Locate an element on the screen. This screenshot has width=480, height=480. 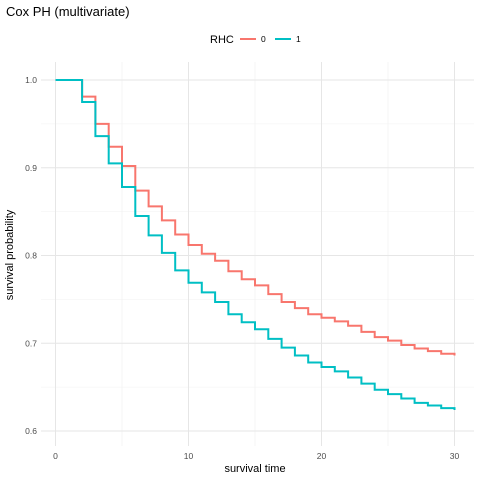
x-tick-label: 20 is located at coordinates (322, 456).